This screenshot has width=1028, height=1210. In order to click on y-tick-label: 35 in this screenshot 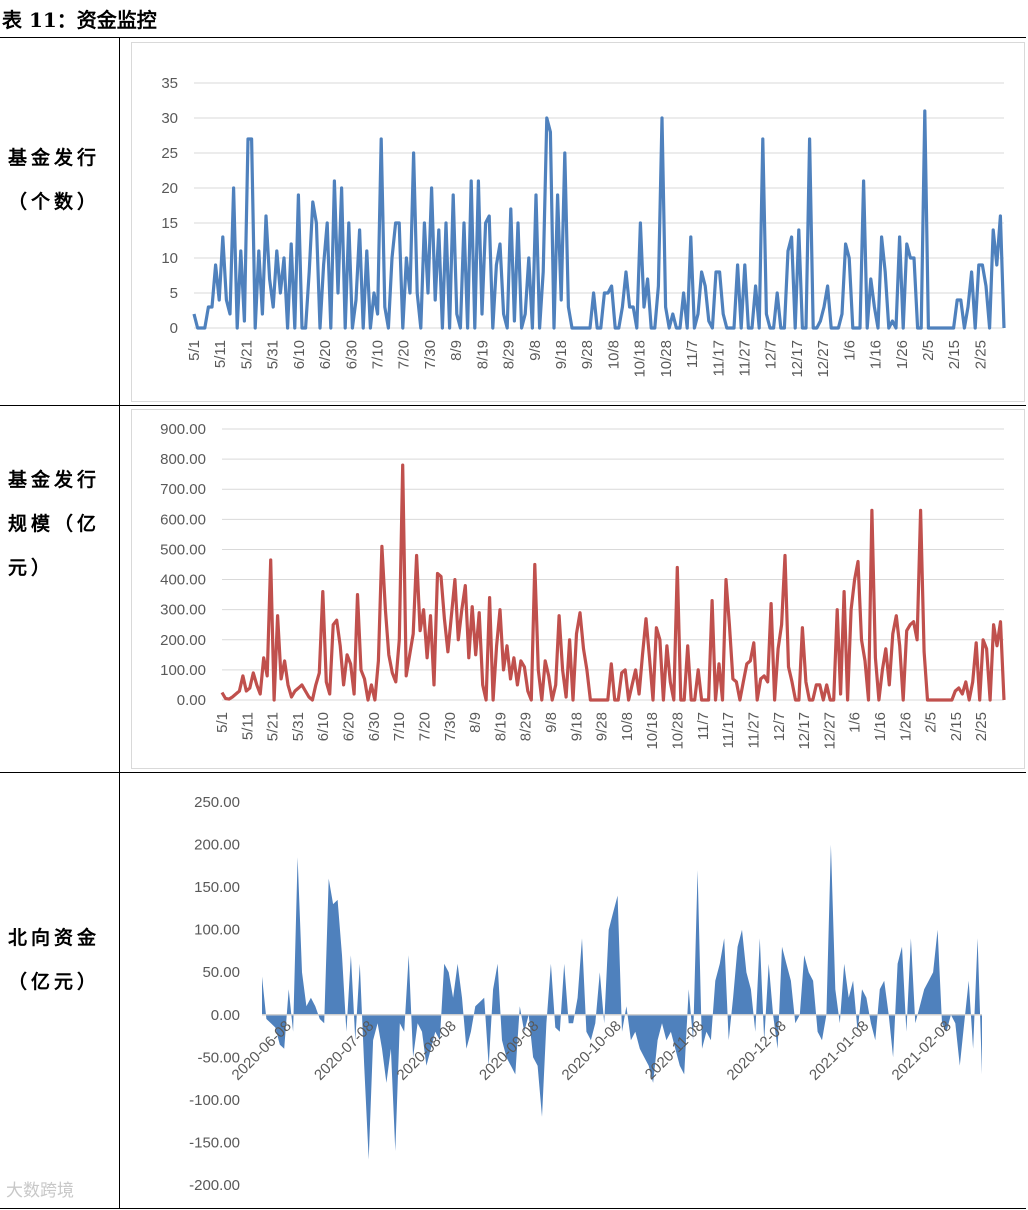, I will do `click(169, 83)`.